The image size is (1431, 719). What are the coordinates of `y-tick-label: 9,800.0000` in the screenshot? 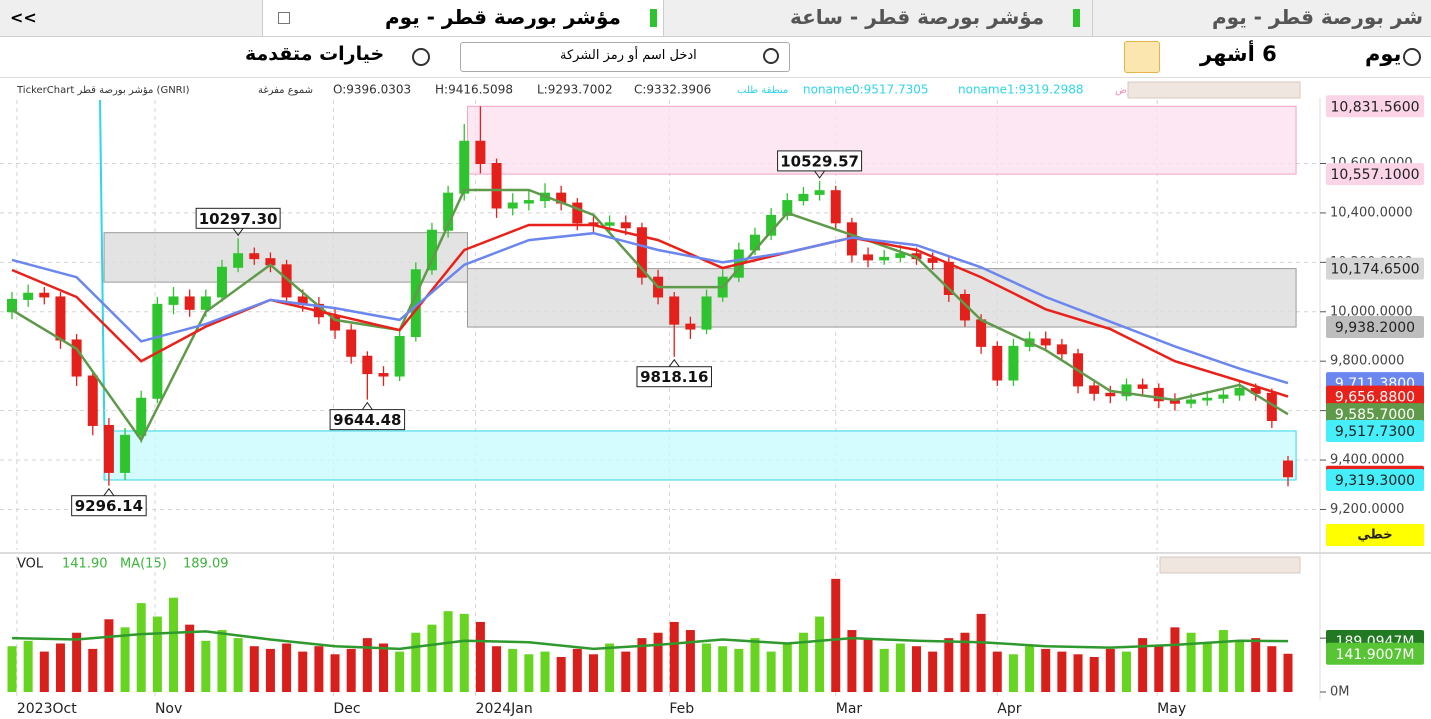 It's located at (1367, 361).